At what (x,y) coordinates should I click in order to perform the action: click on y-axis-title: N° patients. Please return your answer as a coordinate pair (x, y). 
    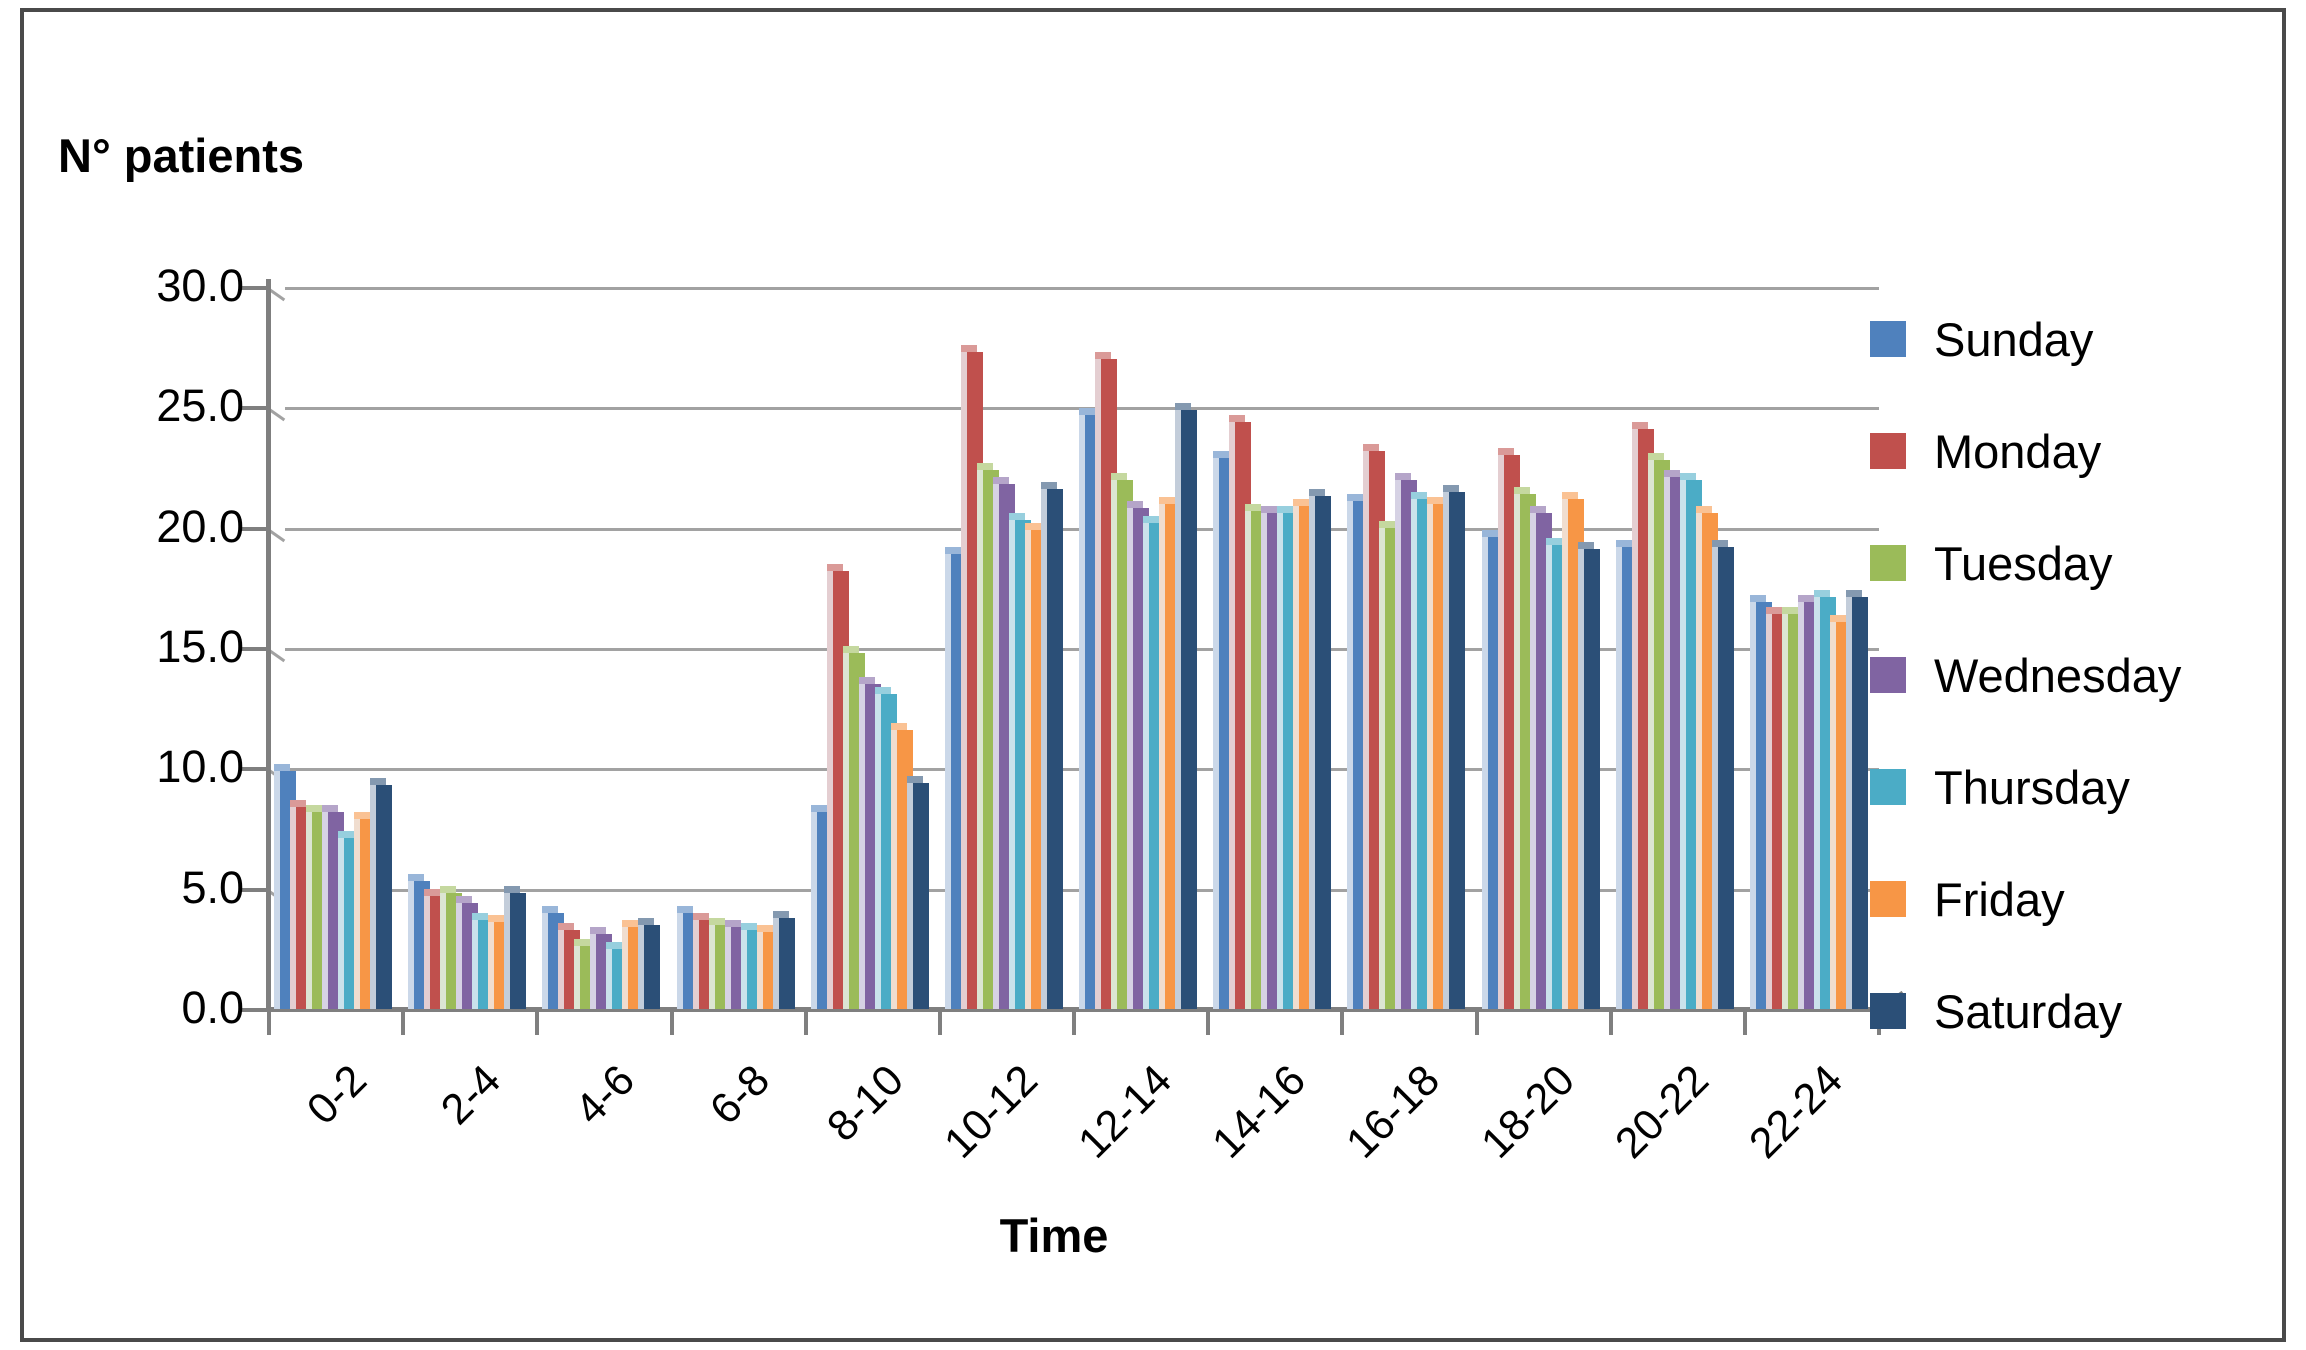
    Looking at the image, I should click on (181, 155).